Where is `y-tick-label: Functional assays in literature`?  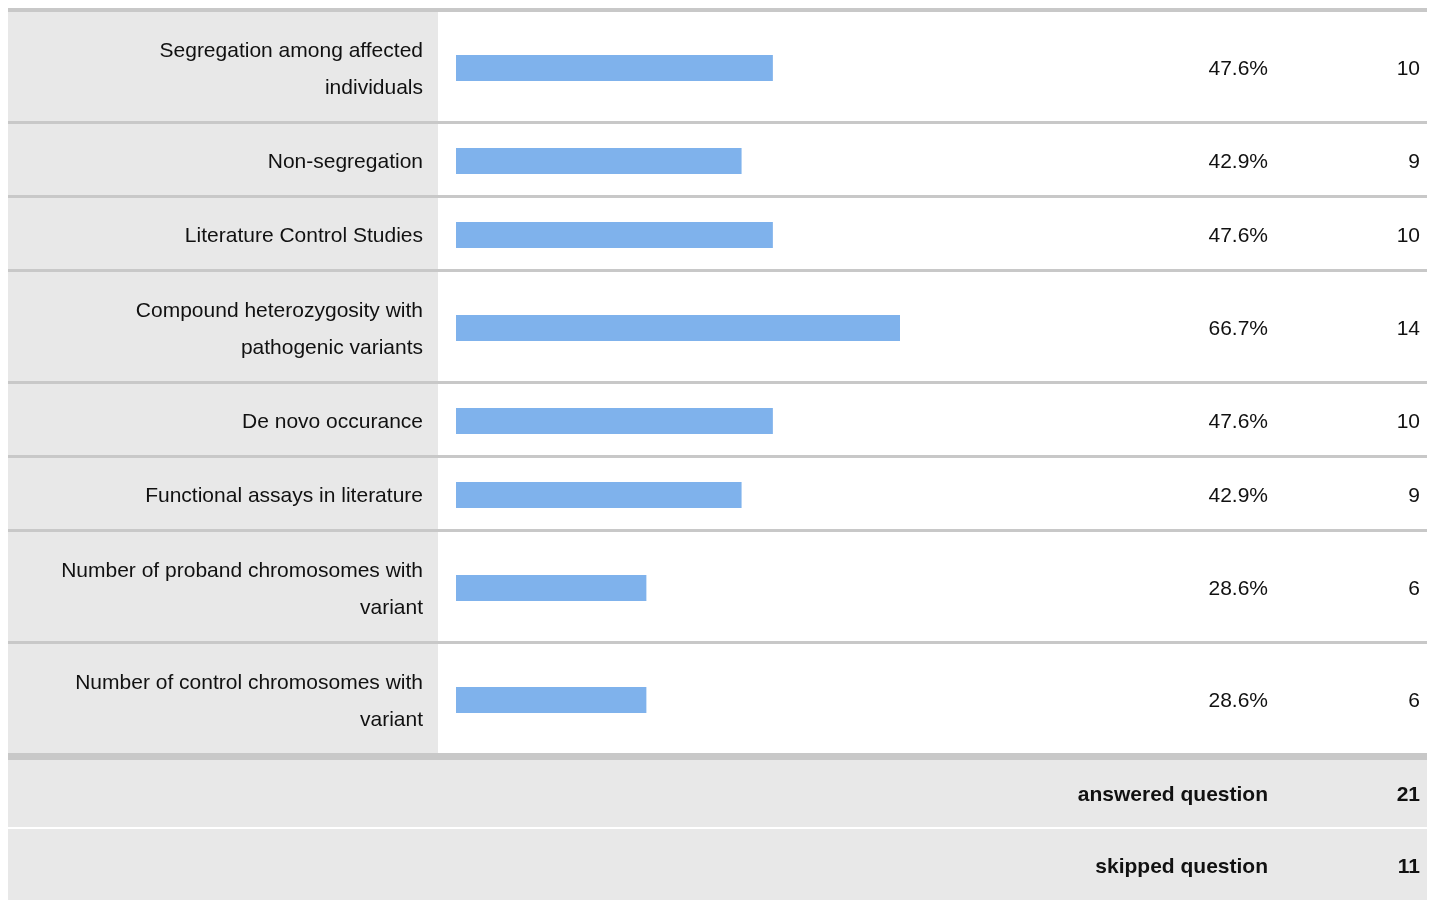 y-tick-label: Functional assays in literature is located at coordinates (284, 495).